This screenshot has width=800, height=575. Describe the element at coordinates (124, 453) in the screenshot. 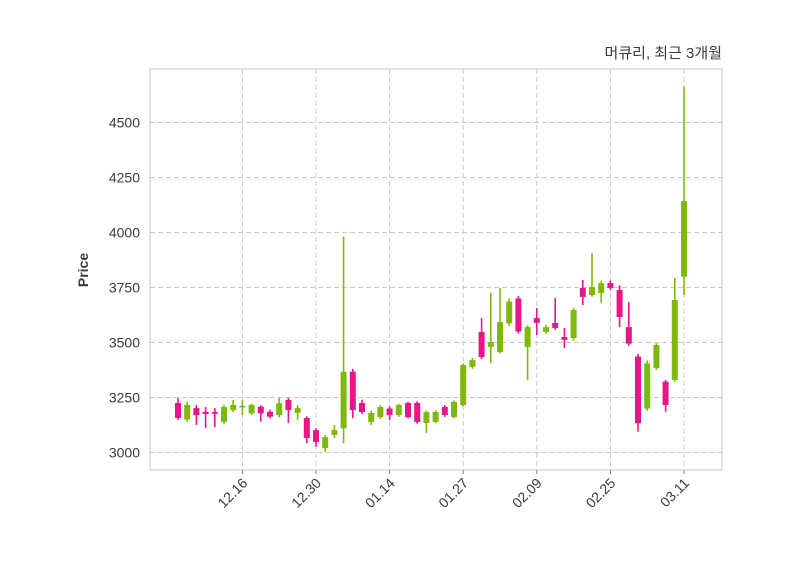

I see `y-tick-label: 3000` at that location.